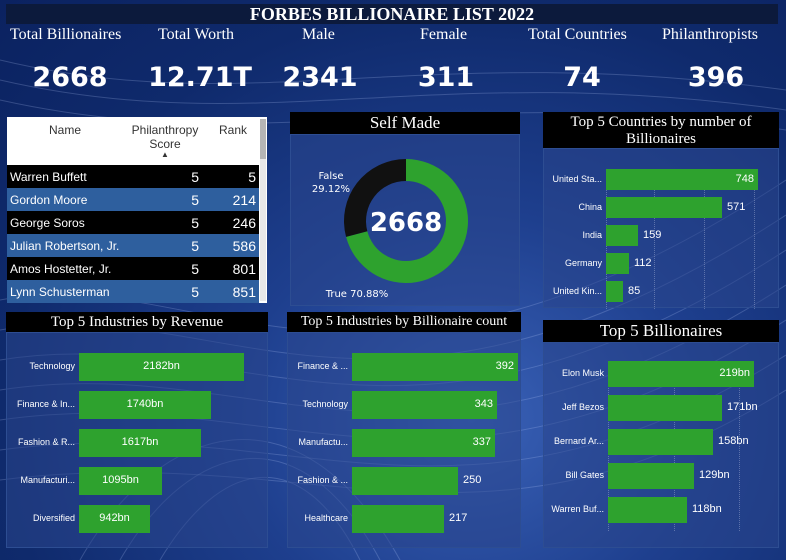 This screenshot has height=560, width=786. I want to click on scrollbar-thumb, so click(263, 139).